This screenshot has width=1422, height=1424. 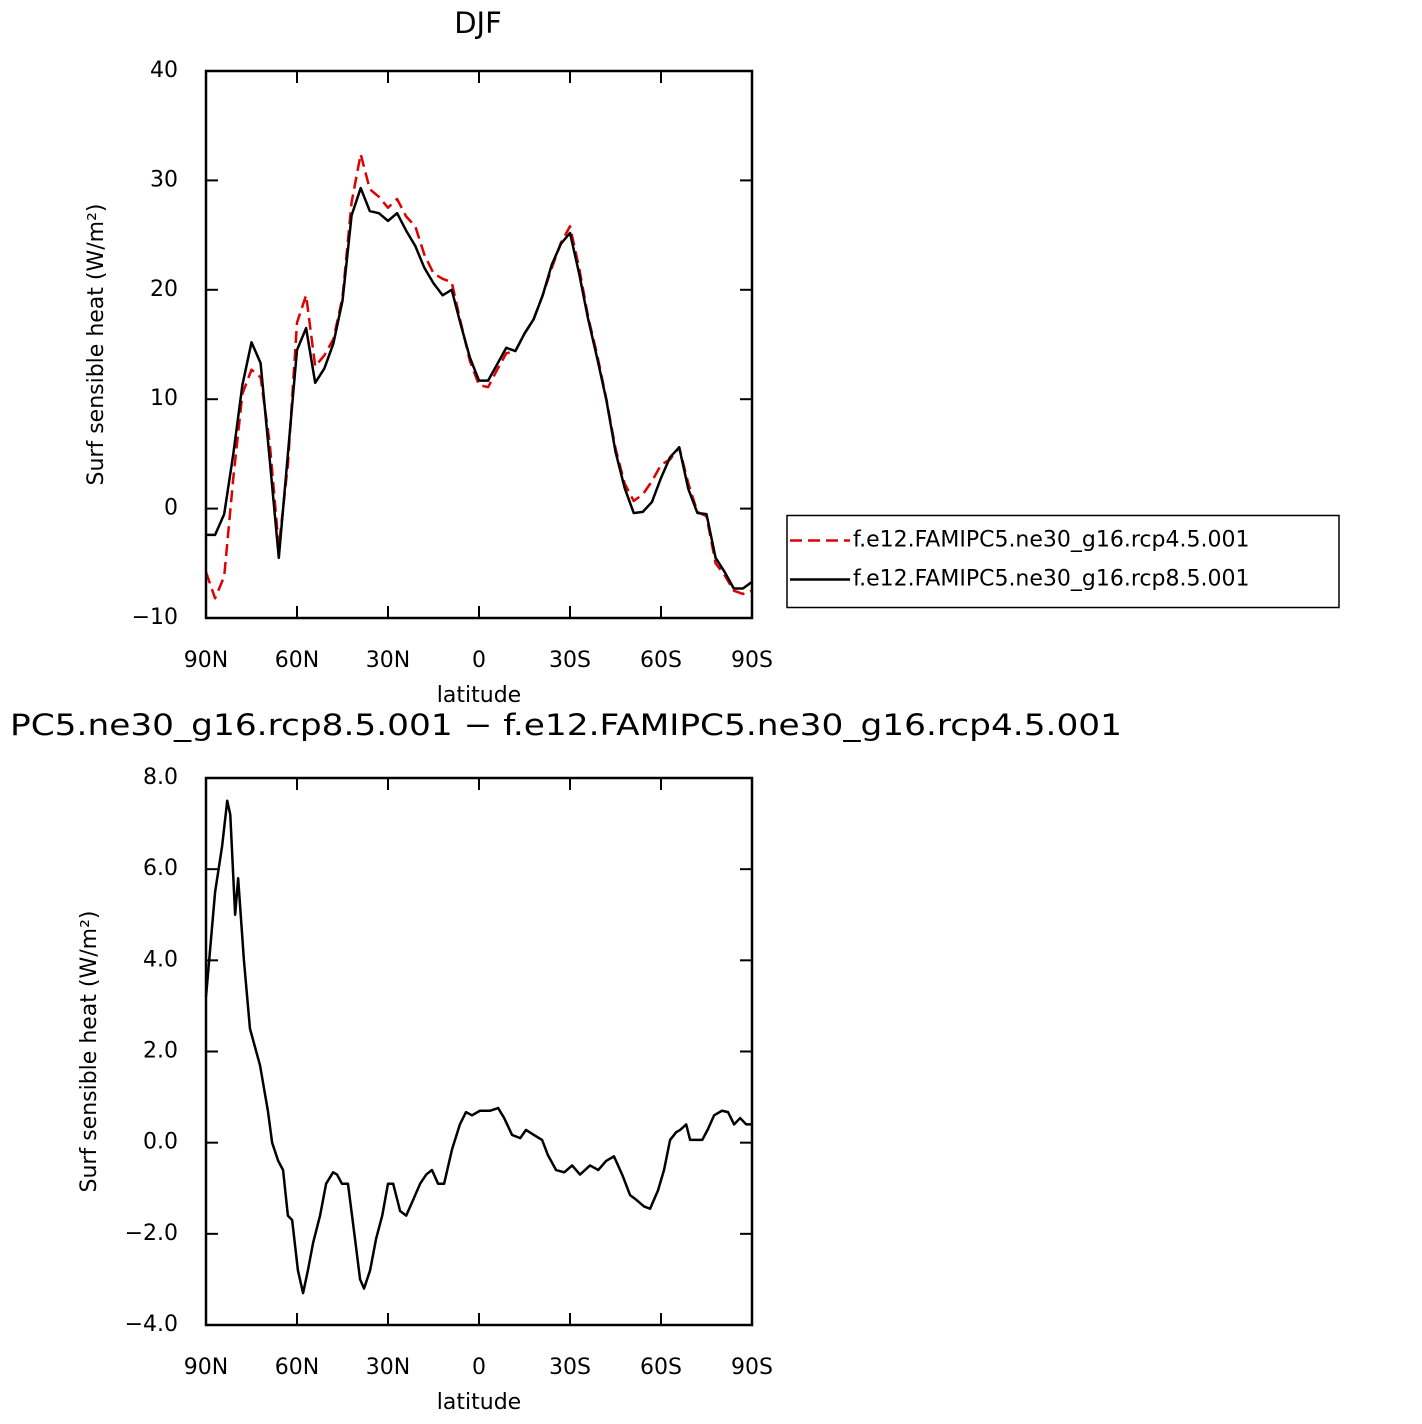 I want to click on legend-box, so click(x=1063, y=561).